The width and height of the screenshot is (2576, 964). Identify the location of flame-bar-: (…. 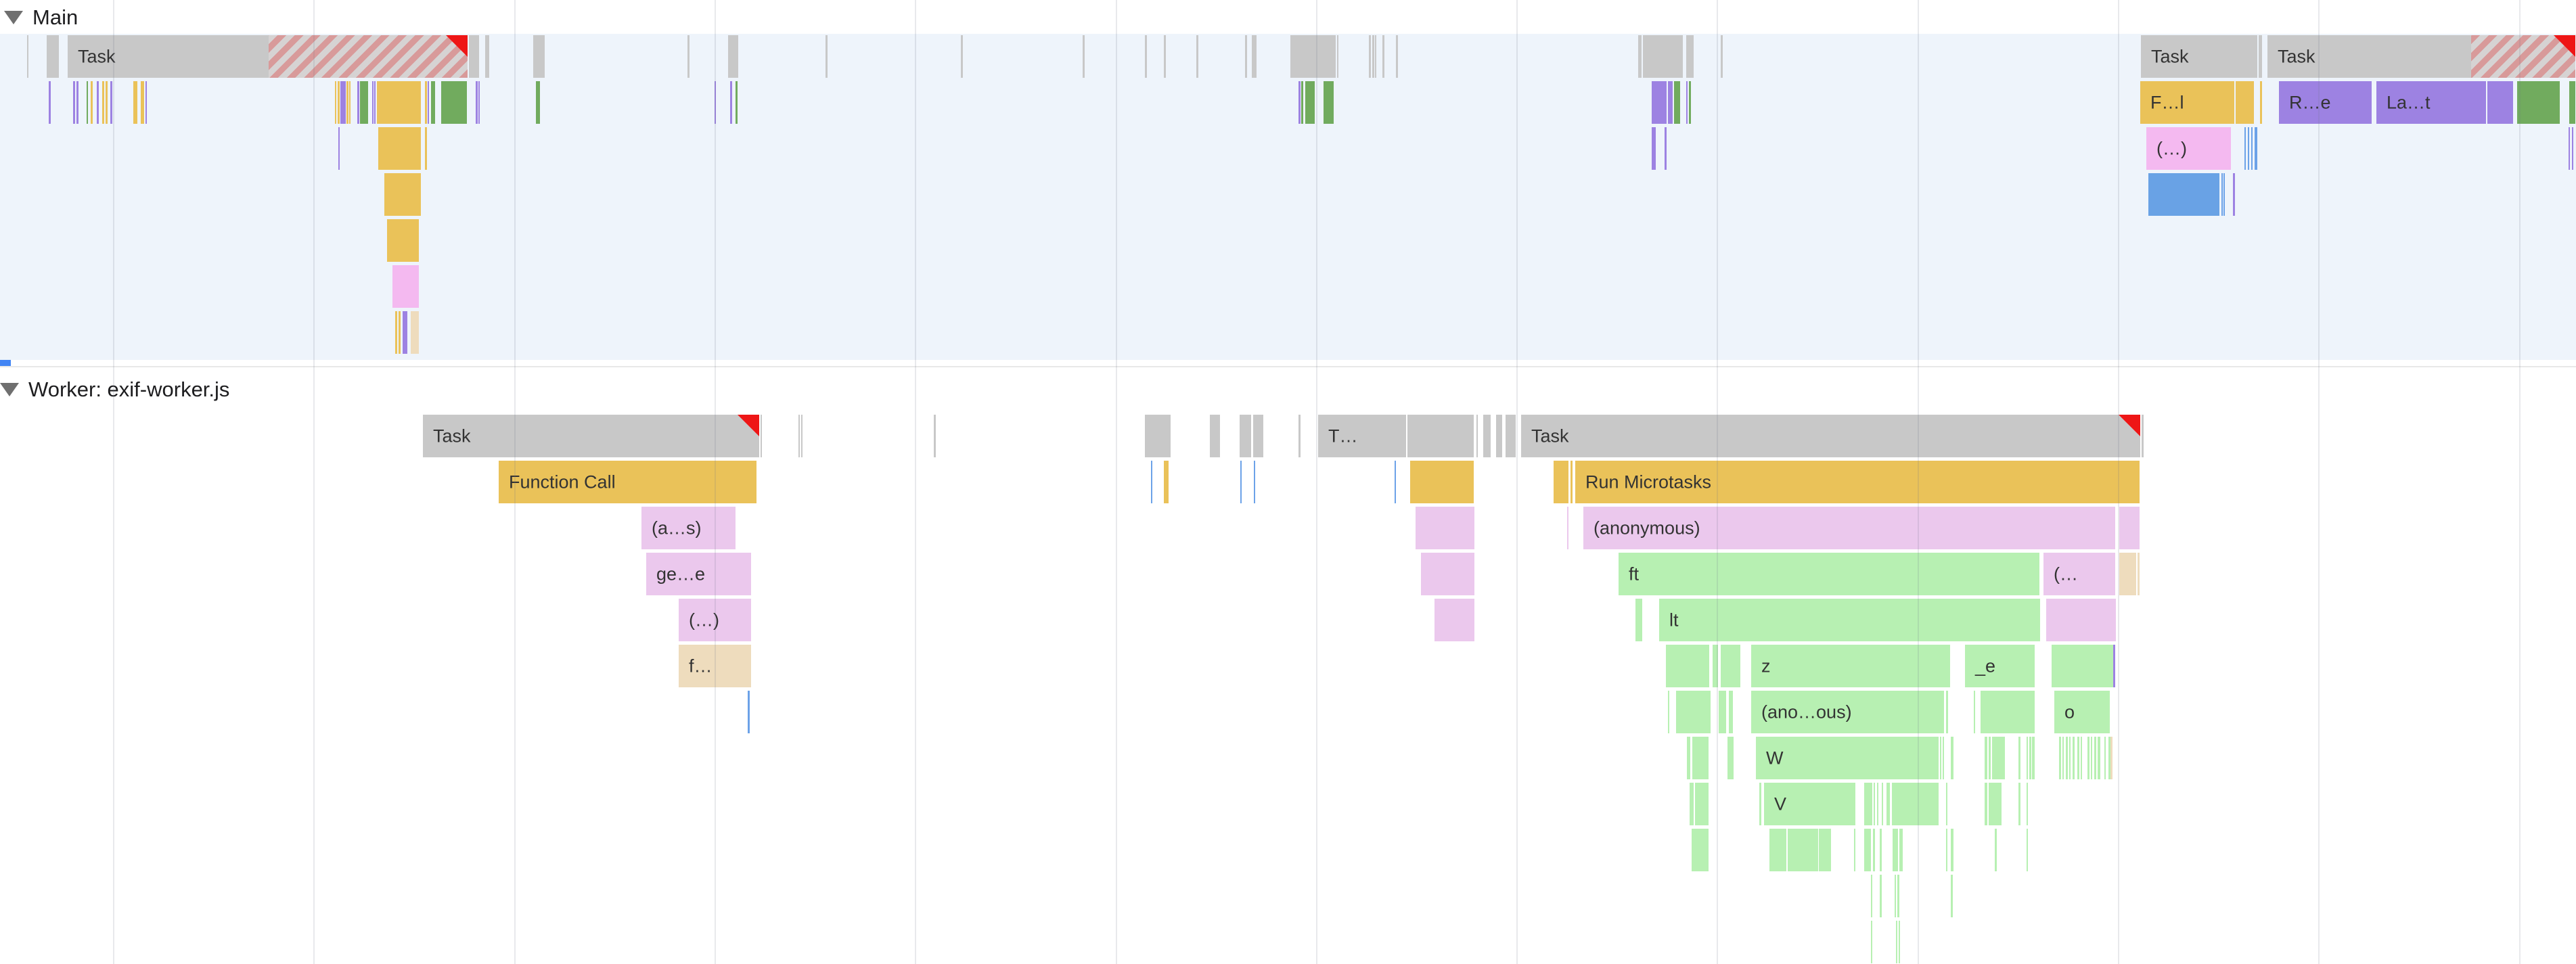
(2079, 574).